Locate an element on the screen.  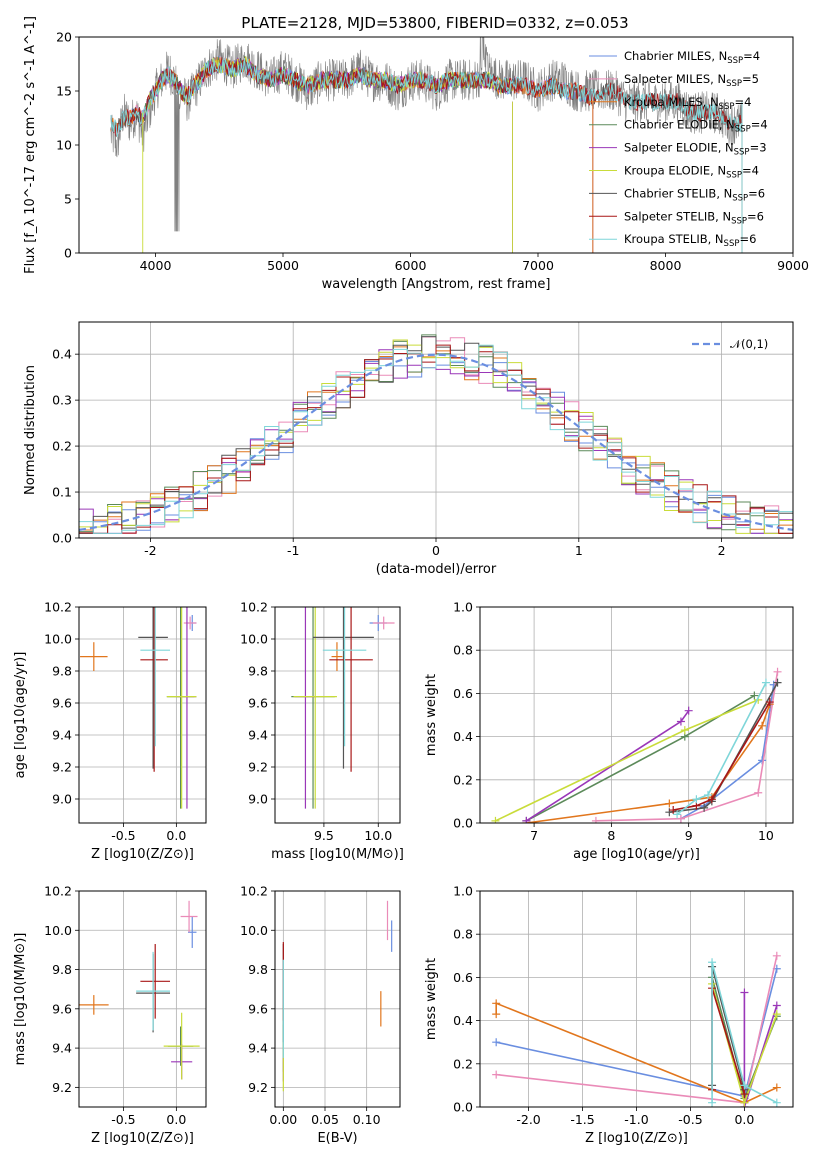
y-tick-label: 0.2 is located at coordinates (463, 779).